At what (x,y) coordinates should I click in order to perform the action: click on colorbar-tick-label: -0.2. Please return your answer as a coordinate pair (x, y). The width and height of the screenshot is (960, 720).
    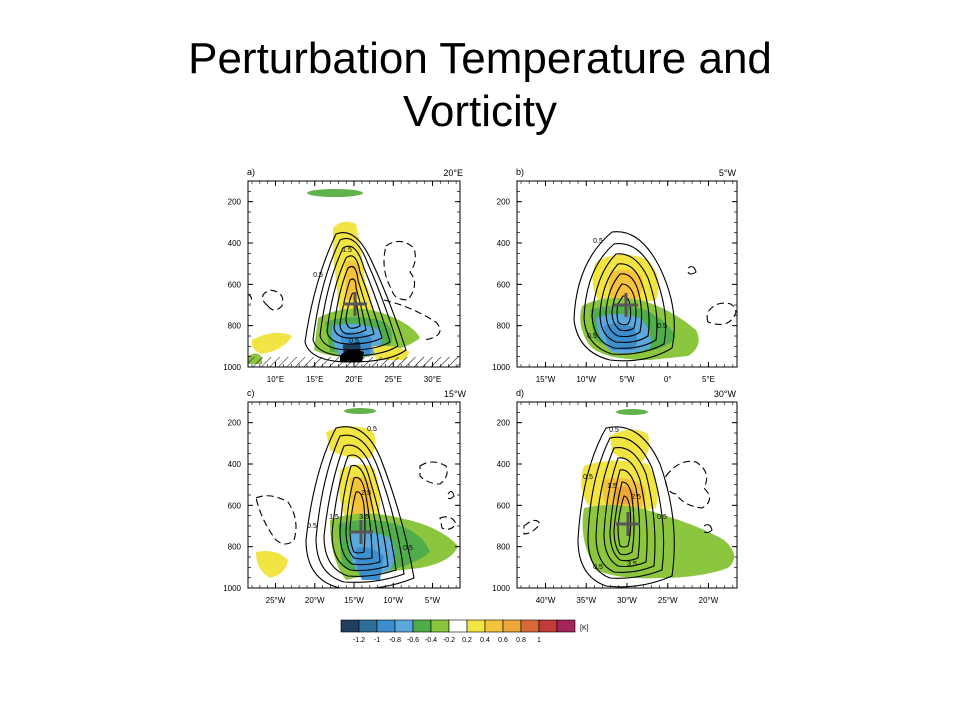
    Looking at the image, I should click on (449, 640).